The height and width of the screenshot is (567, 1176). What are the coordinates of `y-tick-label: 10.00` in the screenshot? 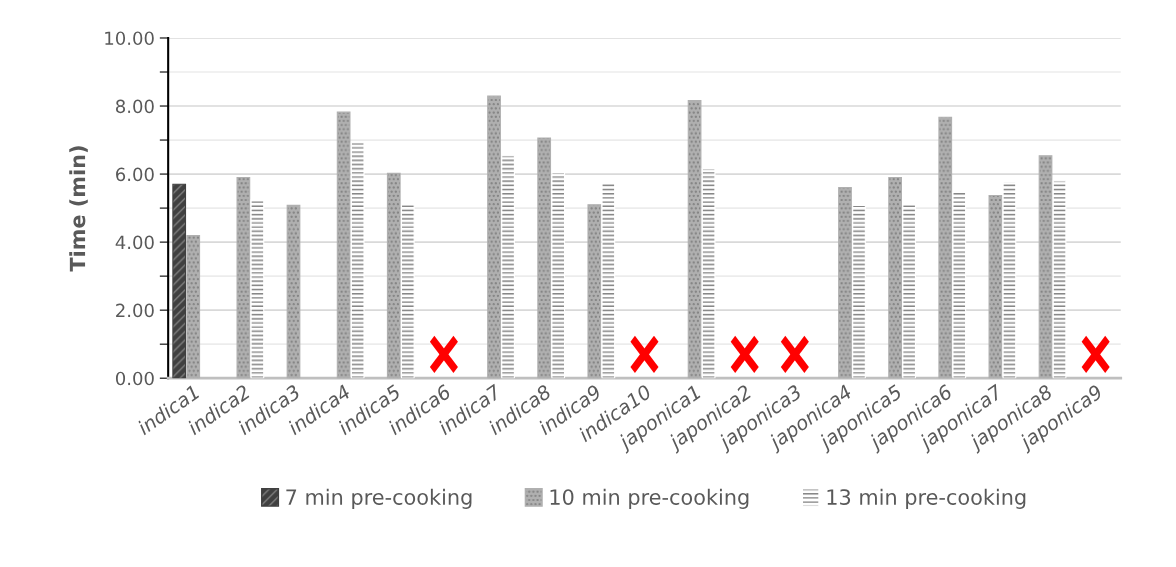 It's located at (129, 38).